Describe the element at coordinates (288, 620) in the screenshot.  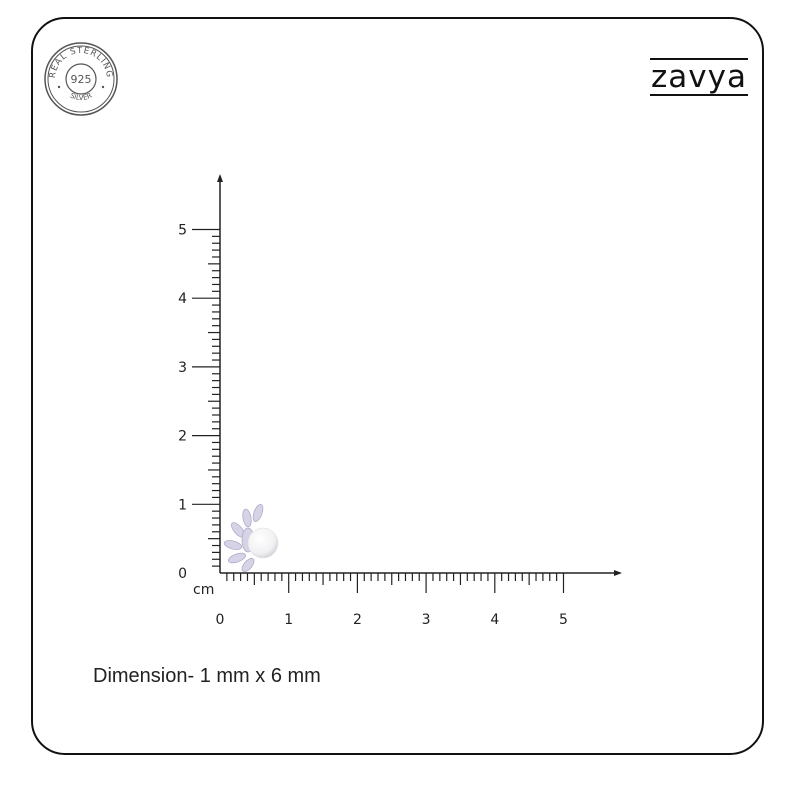
I see `x-tick-label: 1` at that location.